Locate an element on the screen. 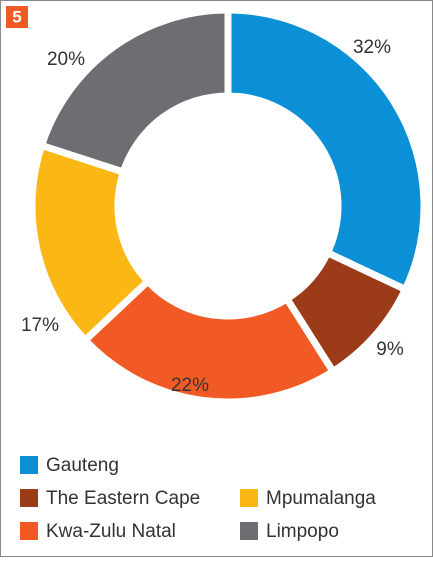 The image size is (433, 562). badge: 5 is located at coordinates (16, 16).